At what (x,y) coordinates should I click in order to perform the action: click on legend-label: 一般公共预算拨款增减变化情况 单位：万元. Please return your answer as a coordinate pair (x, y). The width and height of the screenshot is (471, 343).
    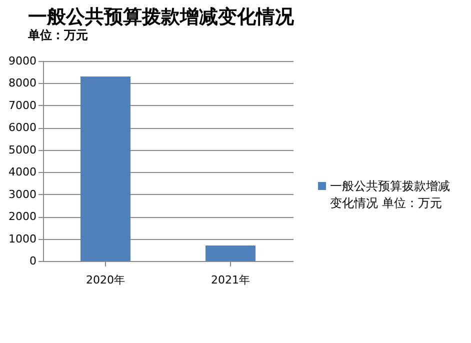
    Looking at the image, I should click on (390, 195).